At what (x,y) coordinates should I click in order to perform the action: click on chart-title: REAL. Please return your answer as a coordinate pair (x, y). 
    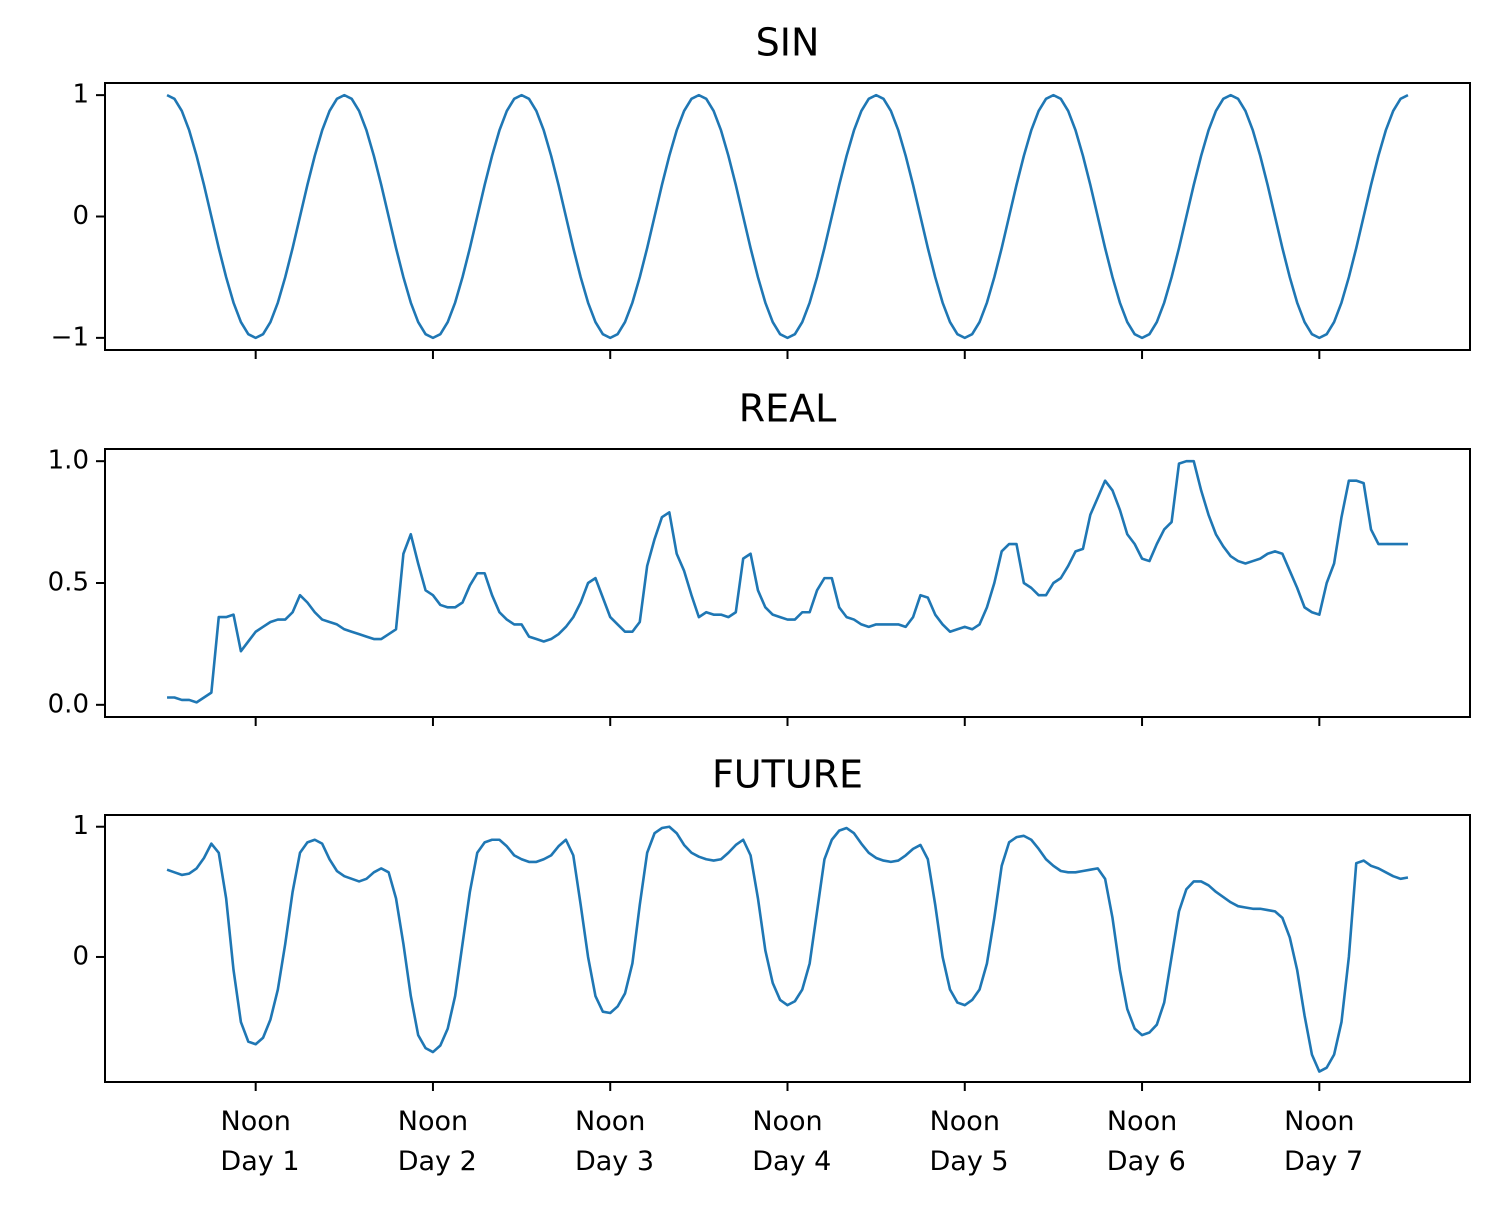
    Looking at the image, I should click on (788, 409).